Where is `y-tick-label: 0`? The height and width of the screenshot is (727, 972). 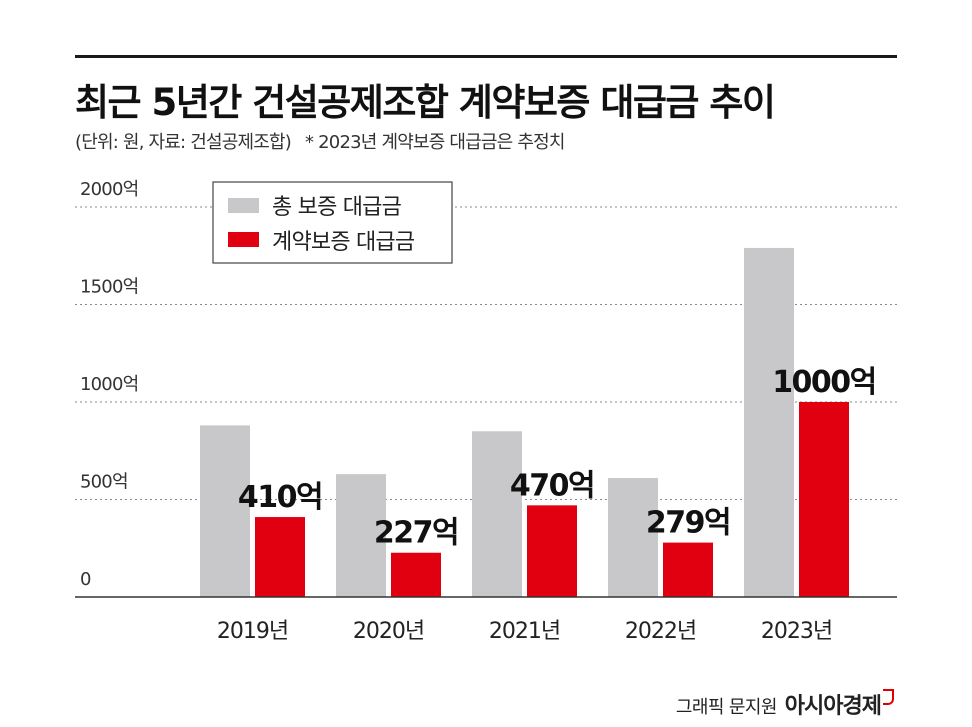 y-tick-label: 0 is located at coordinates (85, 579).